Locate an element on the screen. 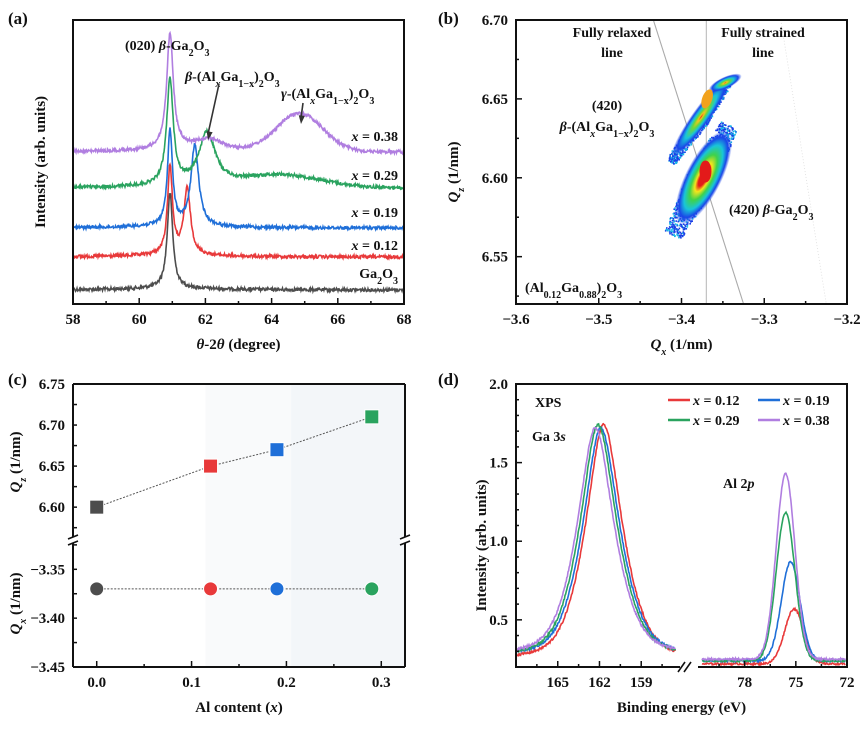 This screenshot has height=732, width=866. x-tick-label: −3.5 is located at coordinates (598, 320).